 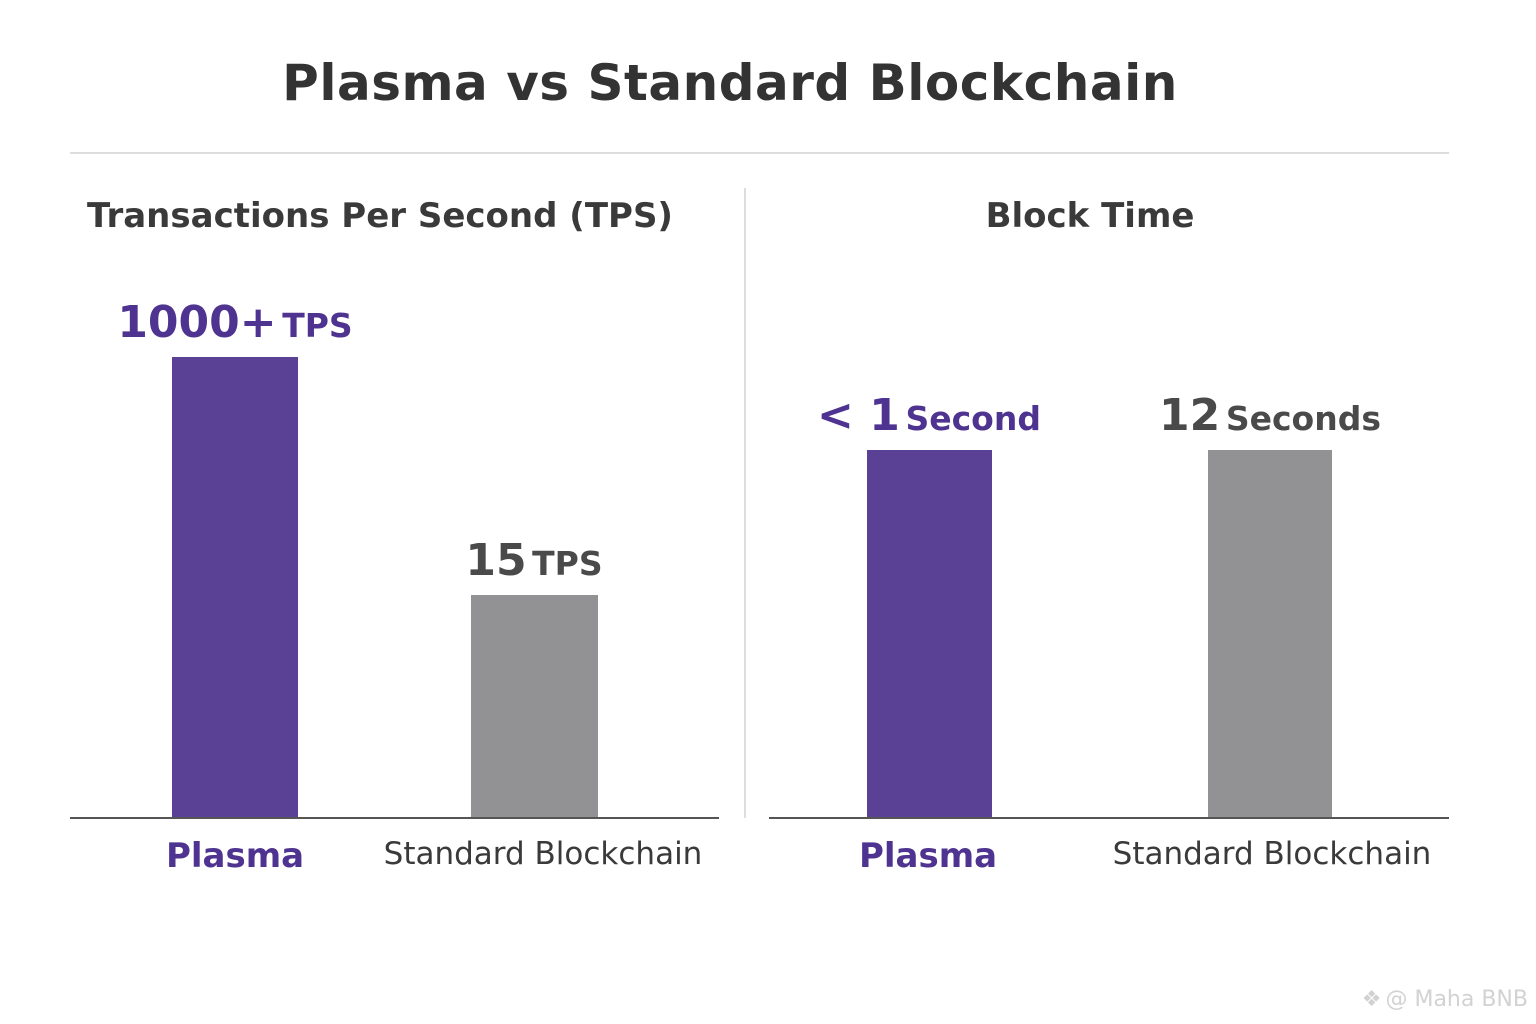 What do you see at coordinates (1303, 418) in the screenshot?
I see `block-time-value-unit: Seconds` at bounding box center [1303, 418].